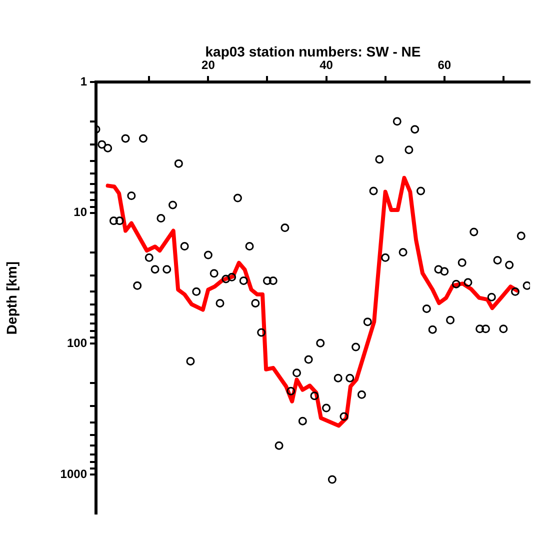  Describe the element at coordinates (313, 51) in the screenshot. I see `x-axis-title: kap03 station numbers: SW - NE` at that location.